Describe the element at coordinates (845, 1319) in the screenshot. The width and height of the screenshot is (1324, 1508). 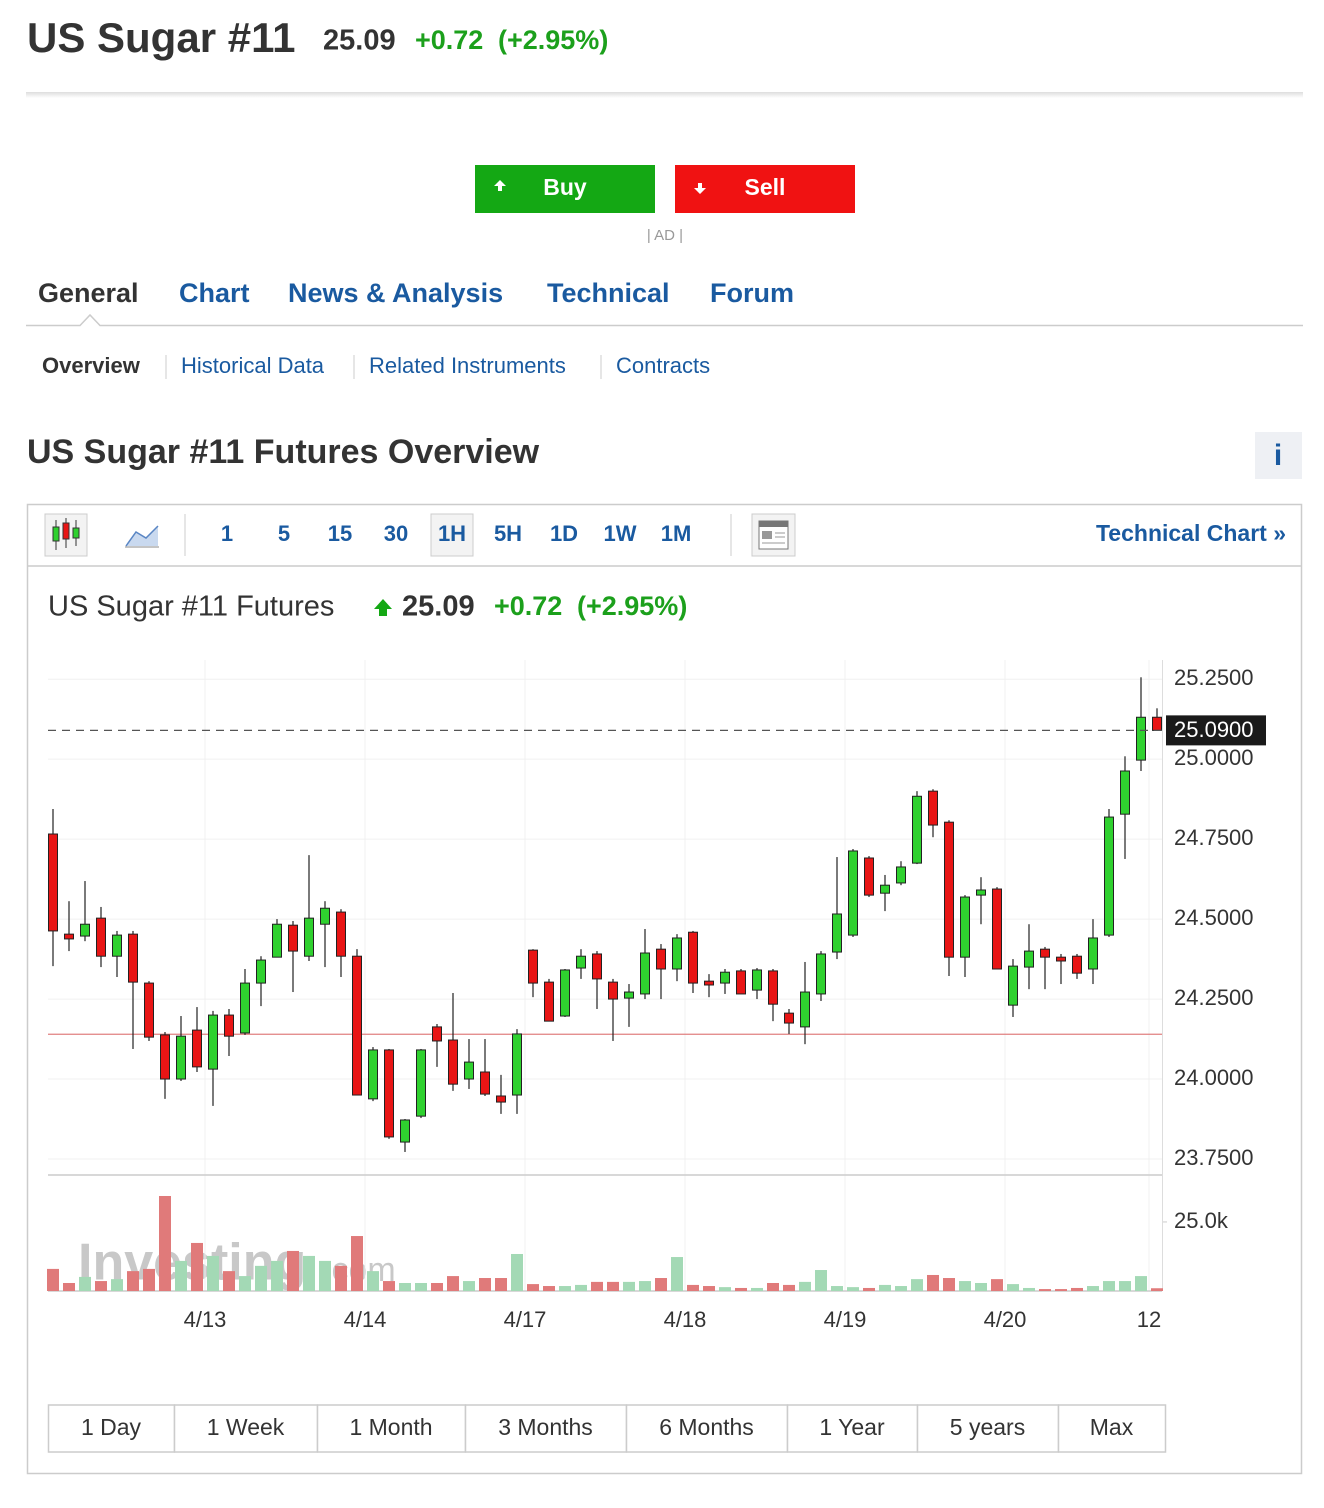
I see `x-tick-label: 4/19` at that location.